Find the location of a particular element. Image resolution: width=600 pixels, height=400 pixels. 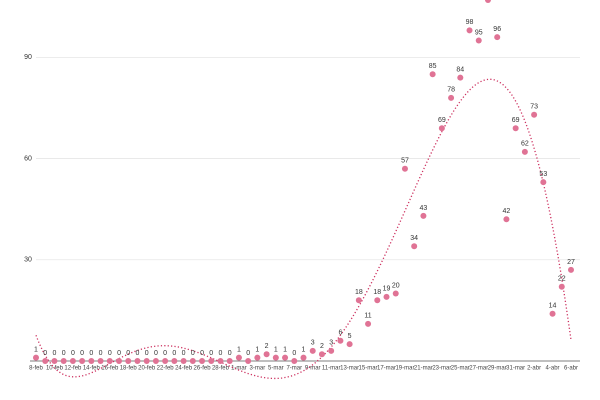

x-tick-label: 27-mar is located at coordinates (478, 369).